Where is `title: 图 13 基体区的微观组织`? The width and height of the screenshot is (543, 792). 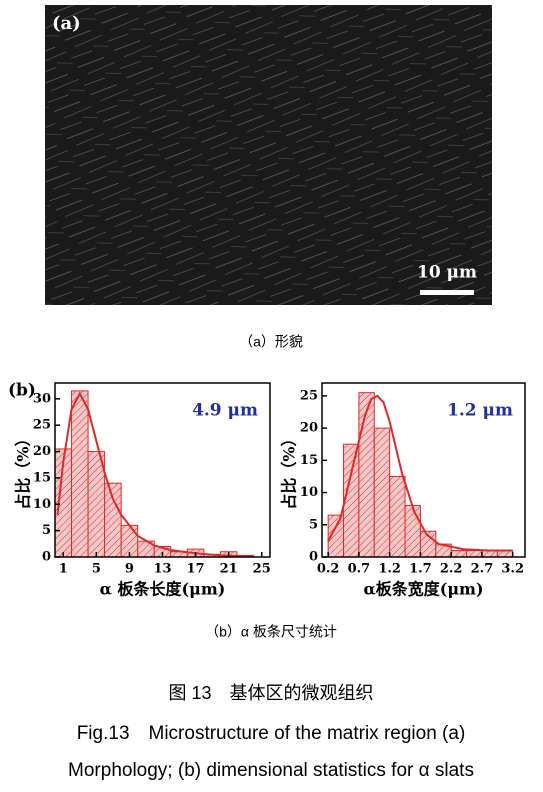 title: 图 13 基体区的微观组织 is located at coordinates (270, 693).